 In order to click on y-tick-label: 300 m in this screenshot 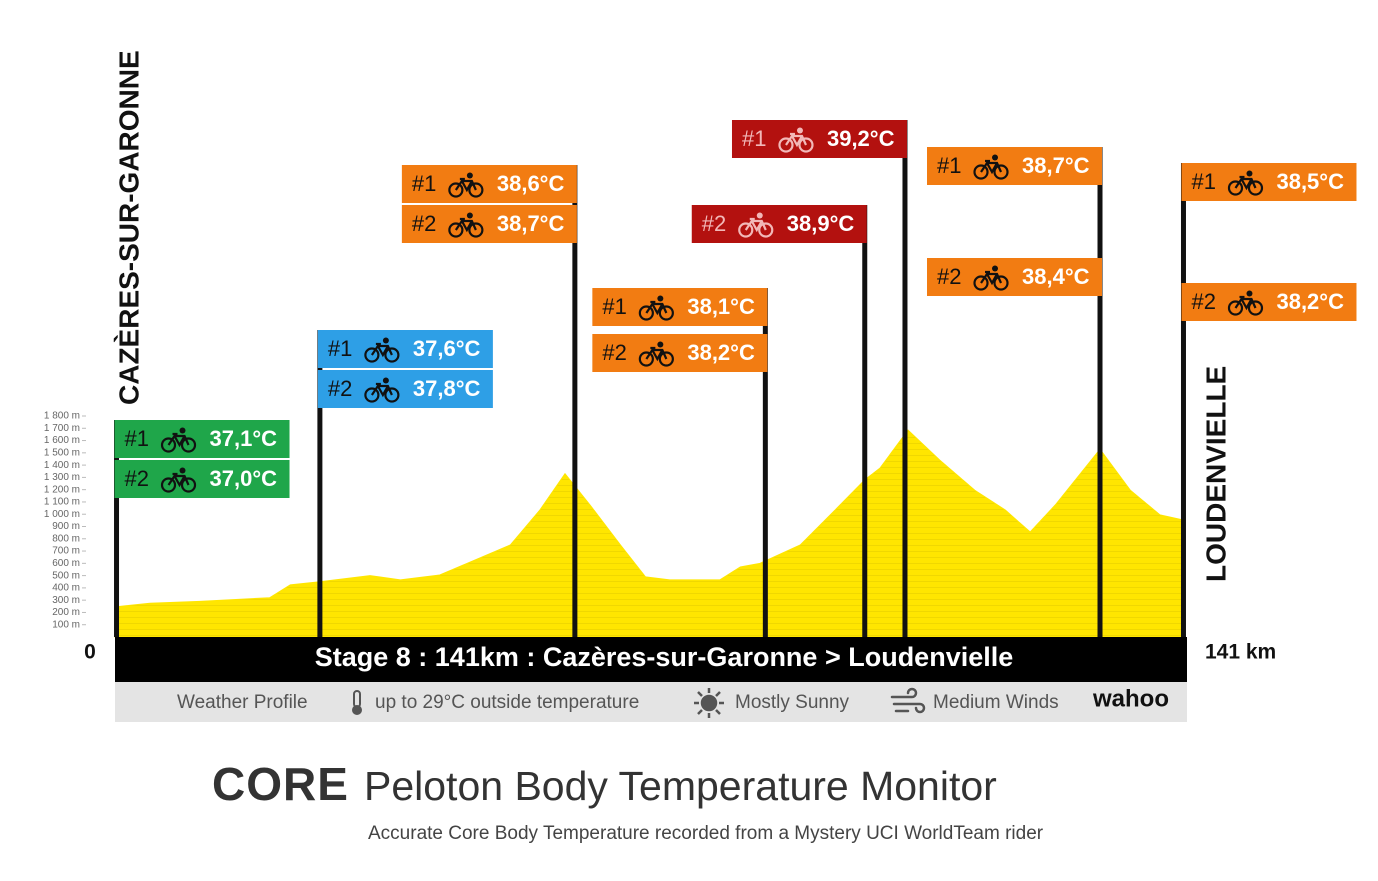, I will do `click(66, 600)`.